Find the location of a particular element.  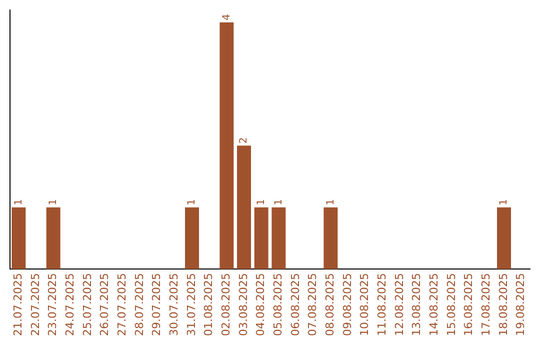

x-tick-label: 24.07.2025 is located at coordinates (70, 304).